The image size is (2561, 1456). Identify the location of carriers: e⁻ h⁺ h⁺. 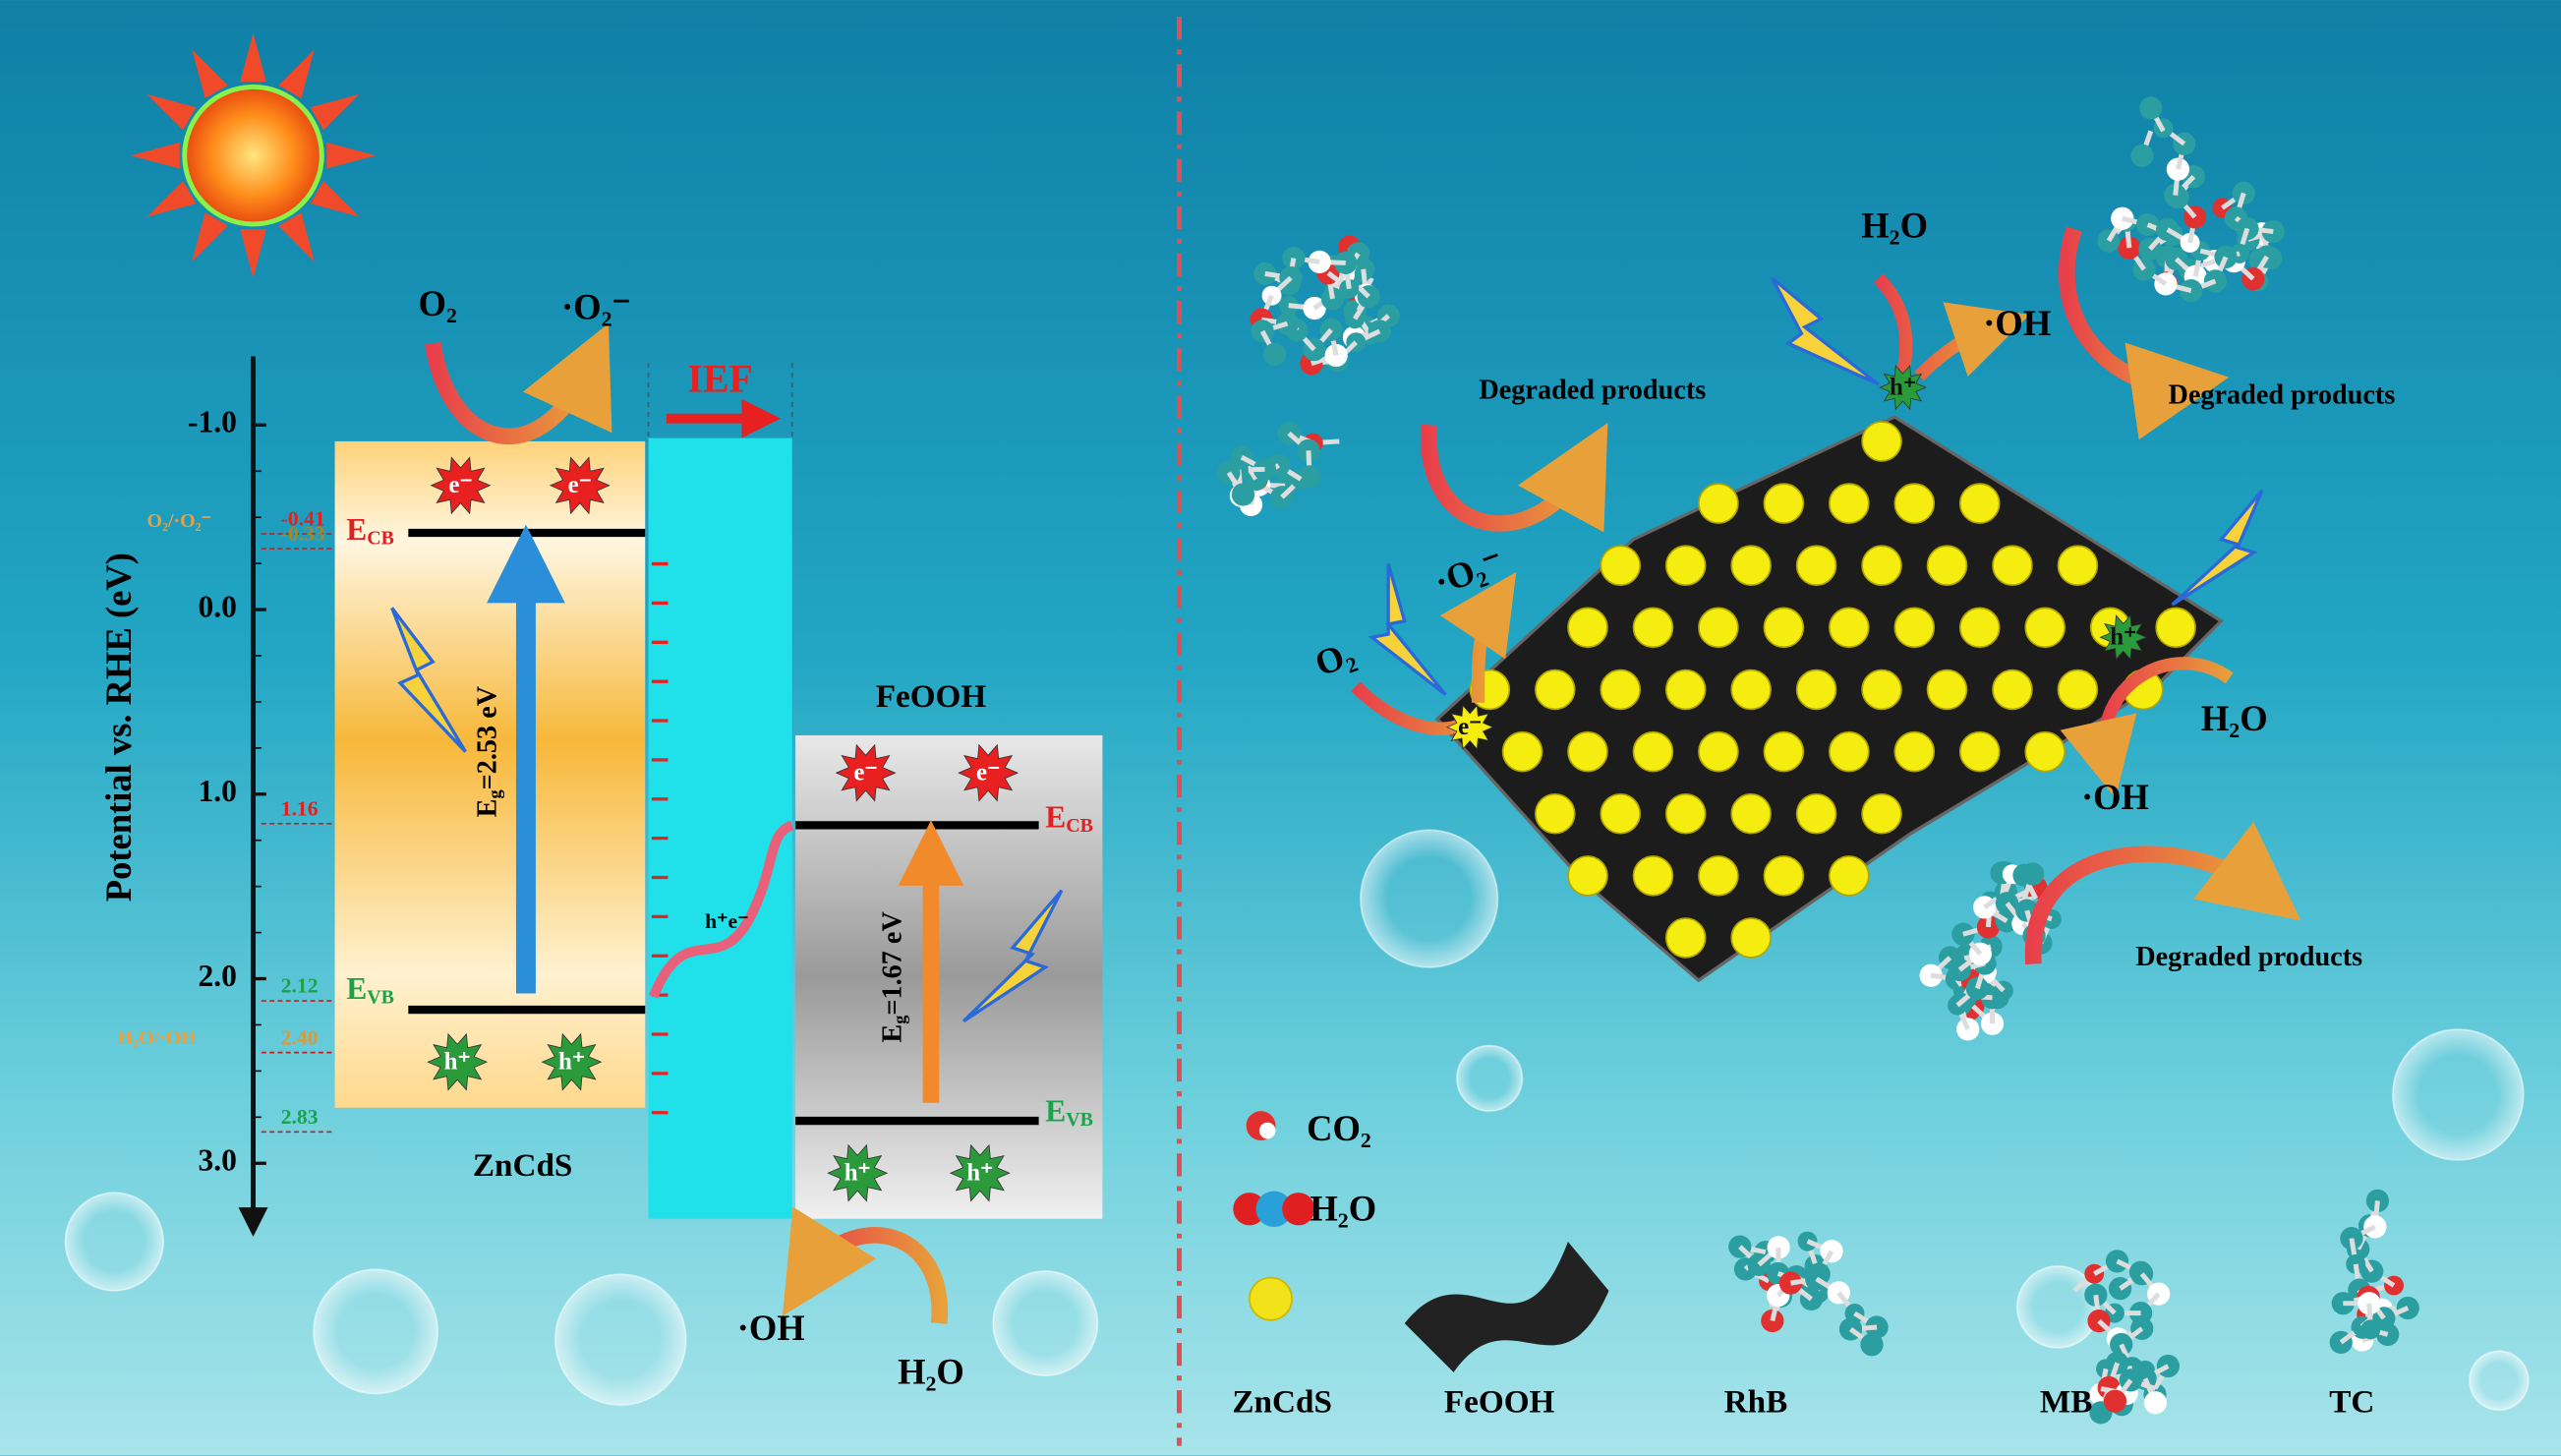
(1797, 557).